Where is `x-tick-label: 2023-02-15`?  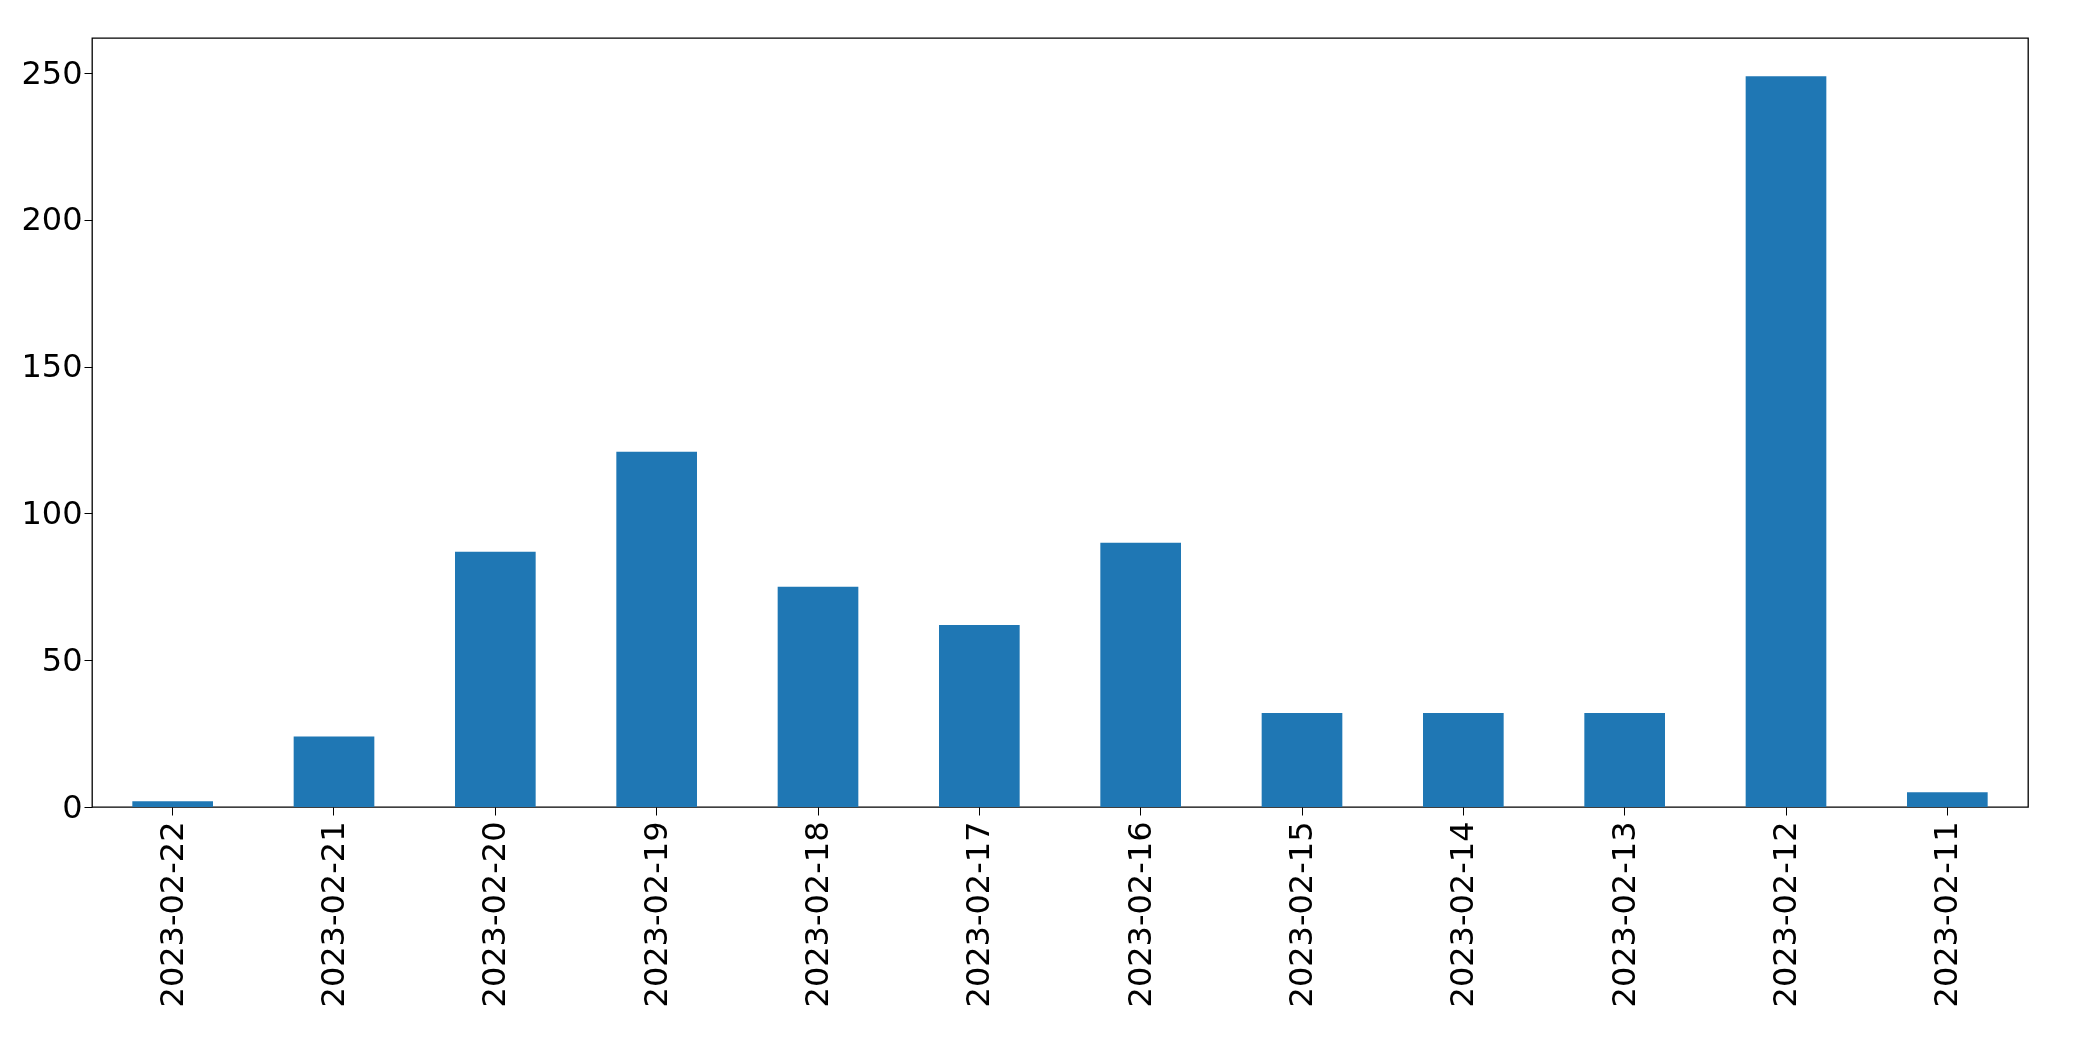
x-tick-label: 2023-02-15 is located at coordinates (1301, 914).